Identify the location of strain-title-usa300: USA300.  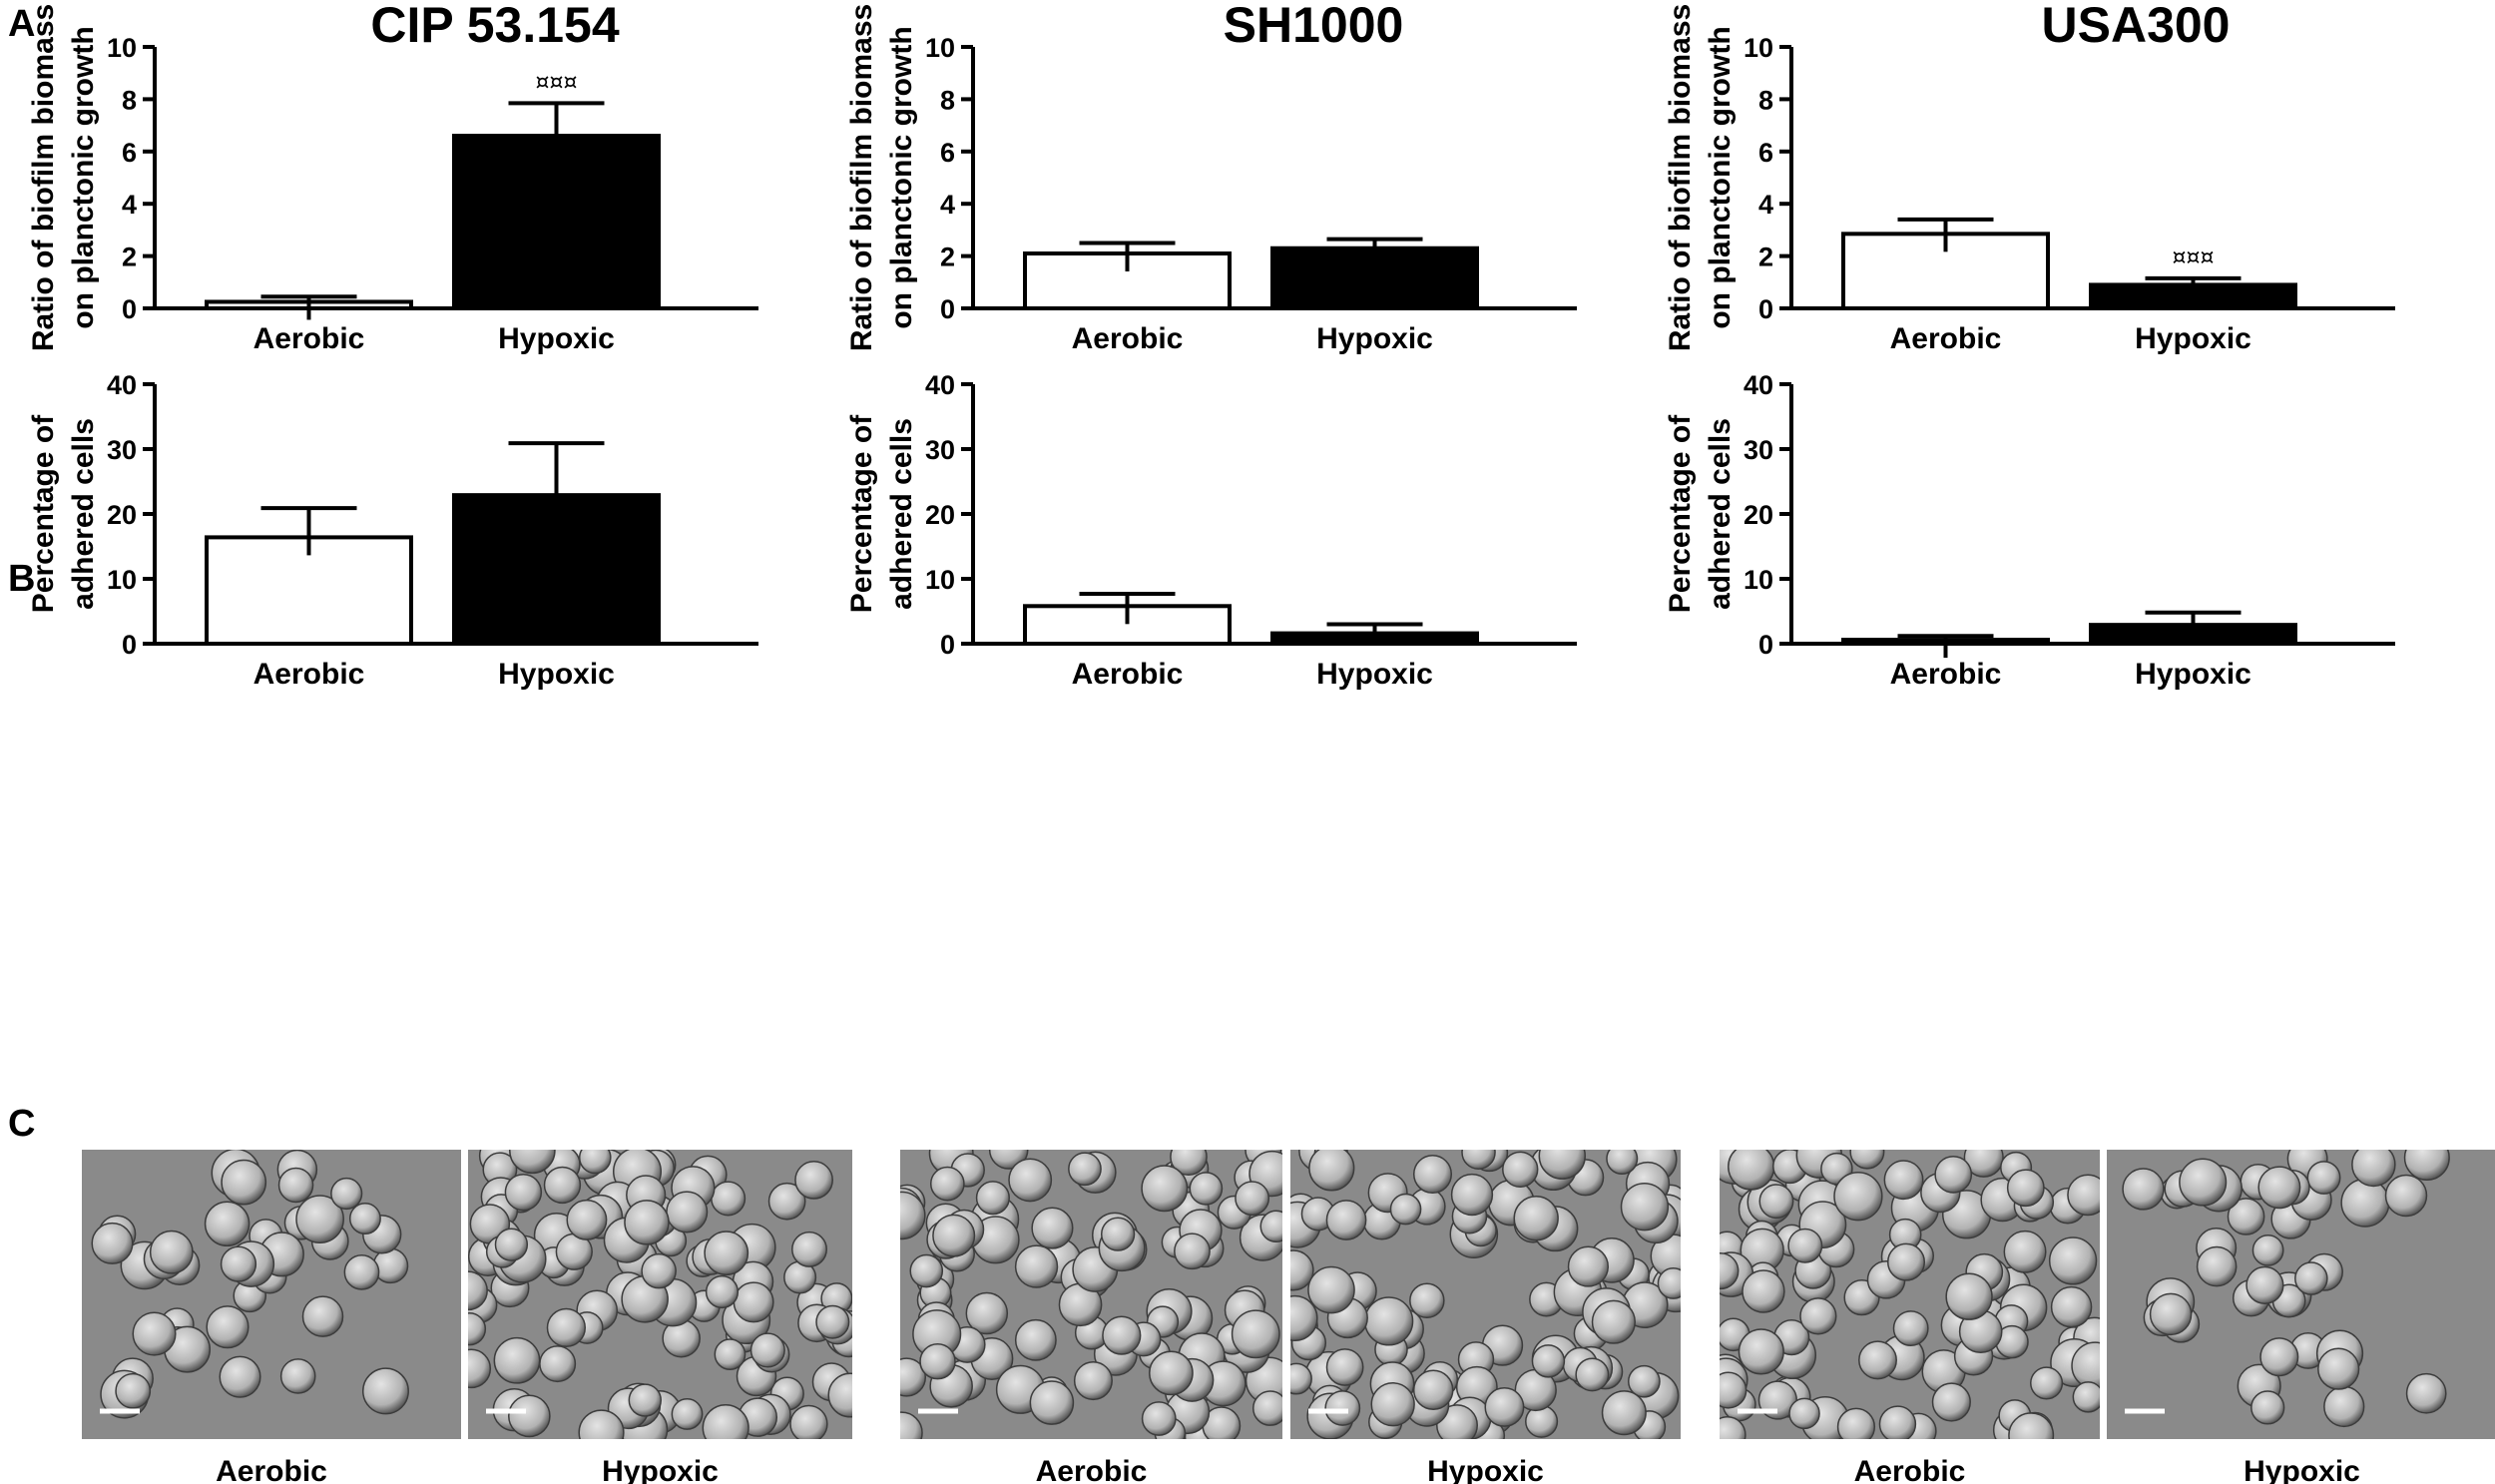
(2136, 26).